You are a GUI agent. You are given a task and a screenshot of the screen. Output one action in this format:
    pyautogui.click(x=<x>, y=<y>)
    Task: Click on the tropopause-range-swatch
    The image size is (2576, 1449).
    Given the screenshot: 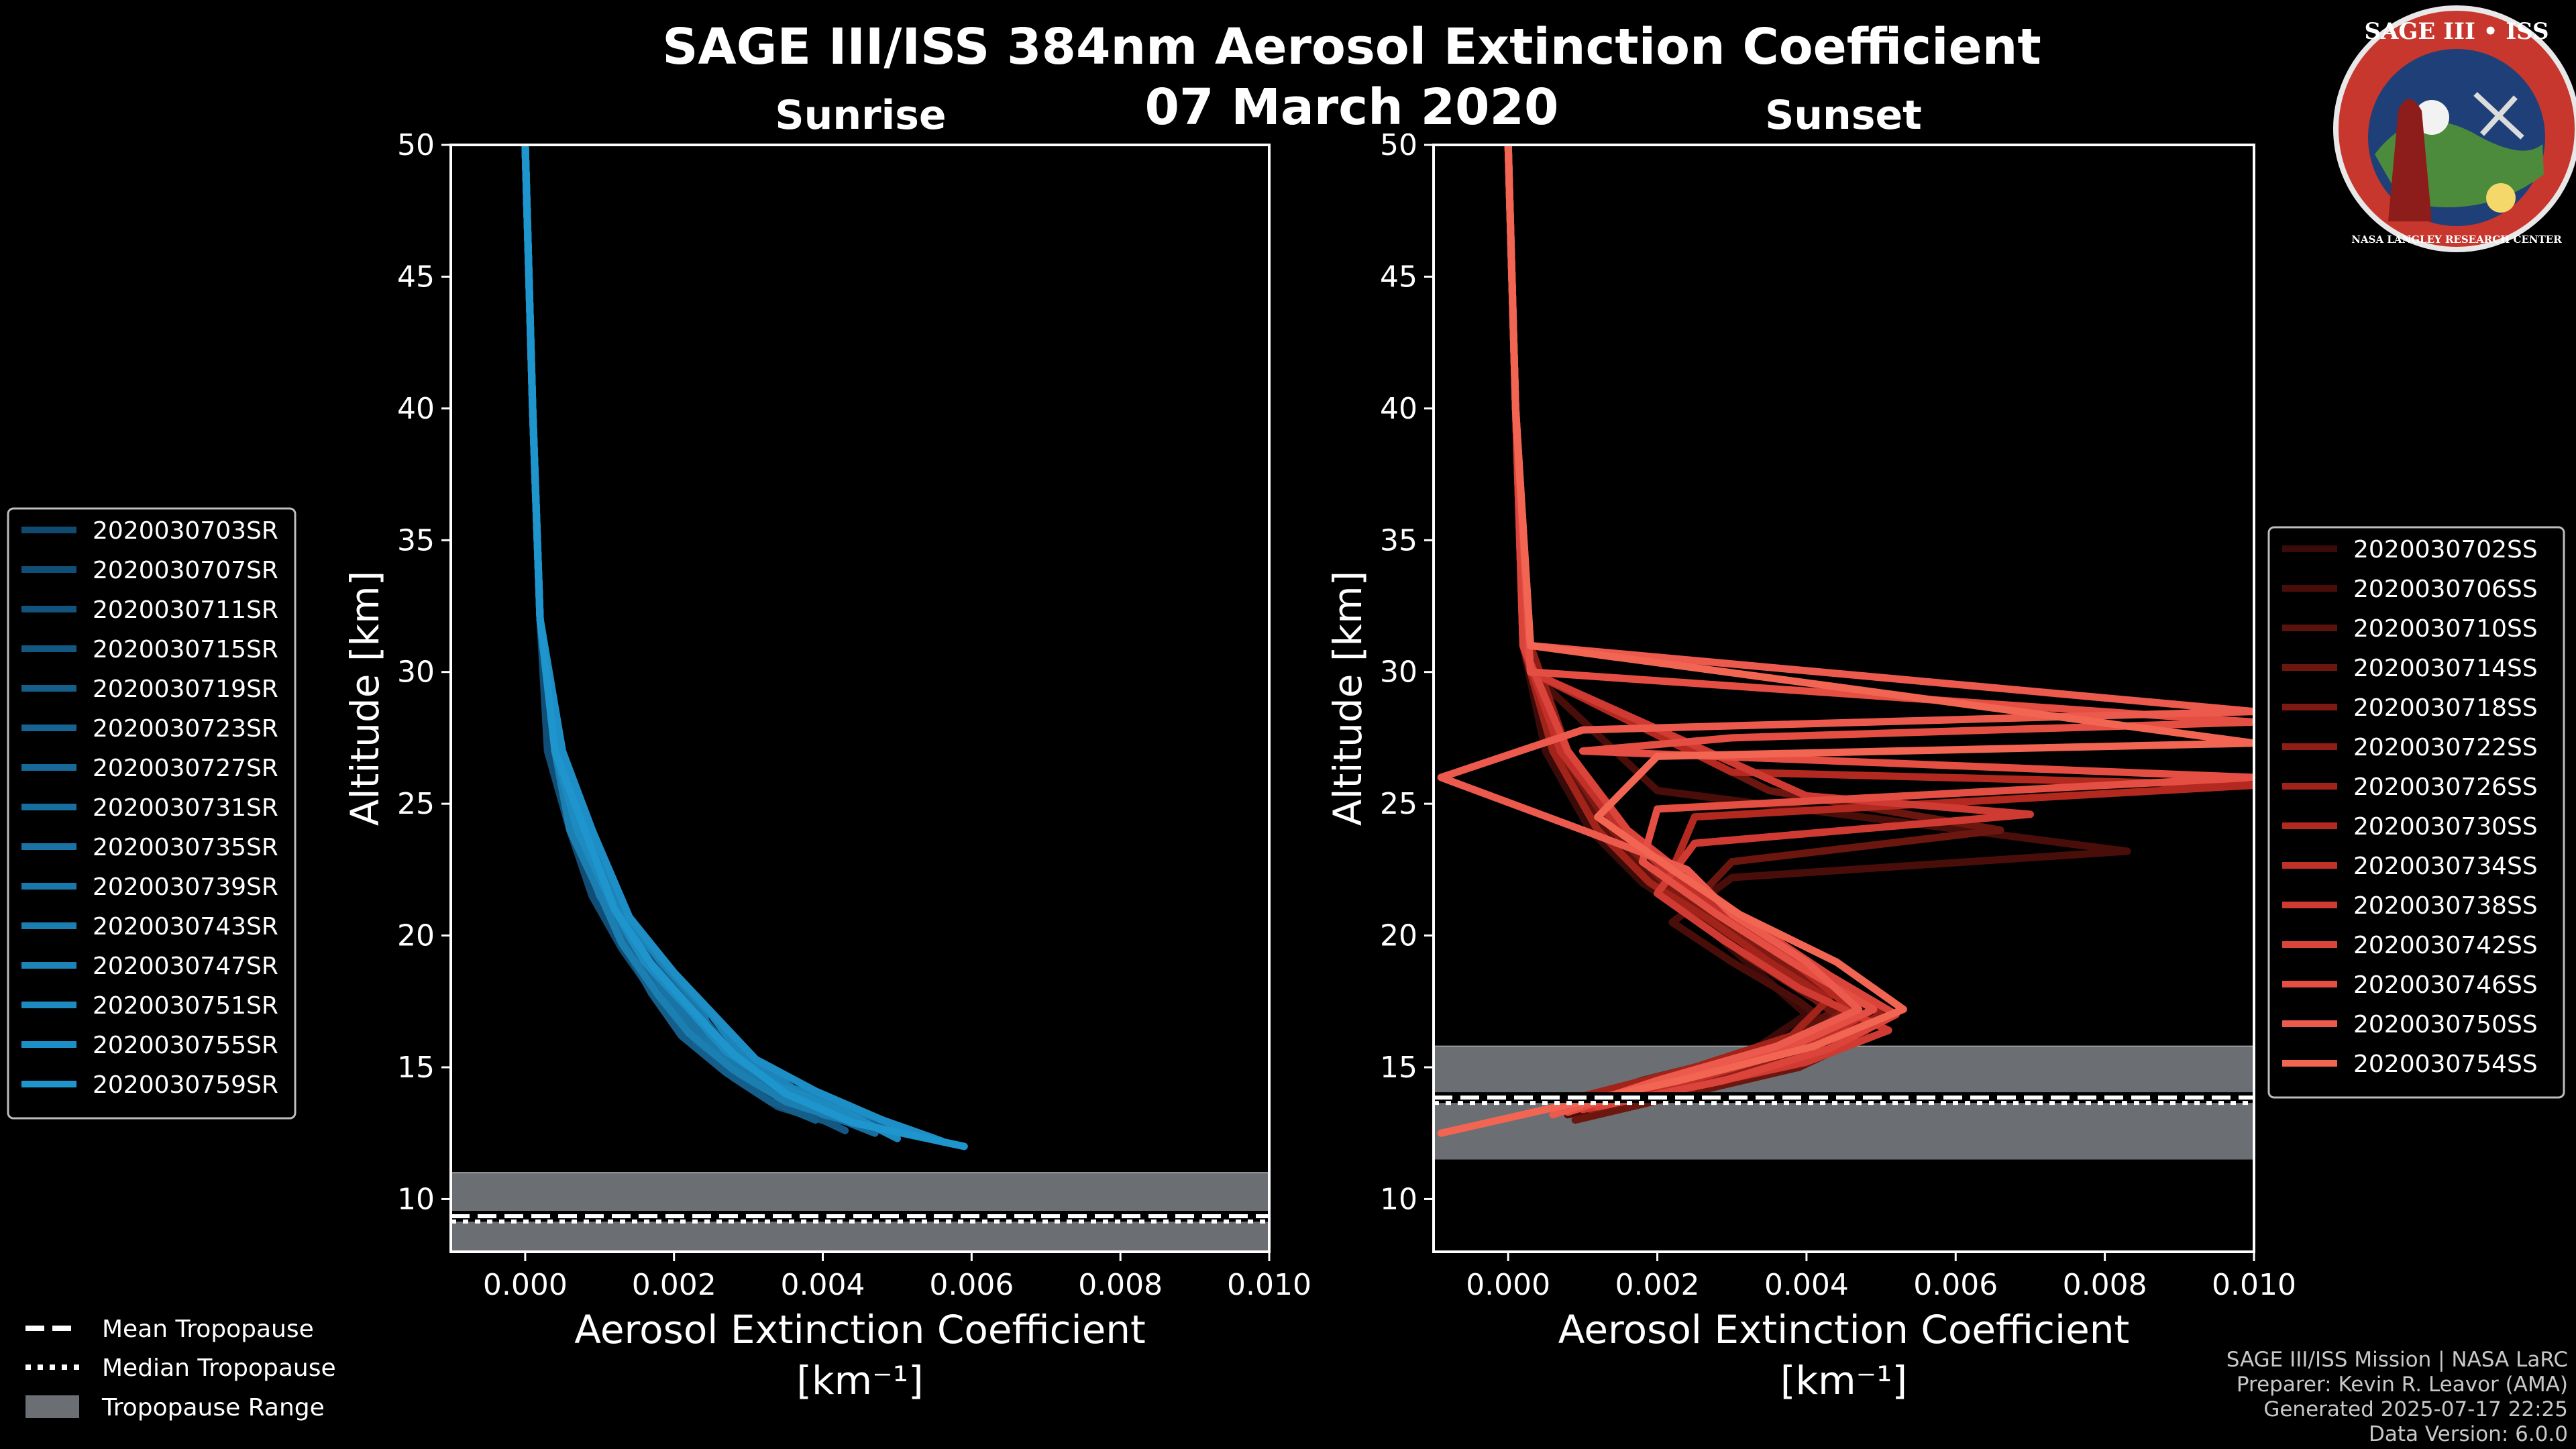 What is the action you would take?
    pyautogui.click(x=52, y=1406)
    